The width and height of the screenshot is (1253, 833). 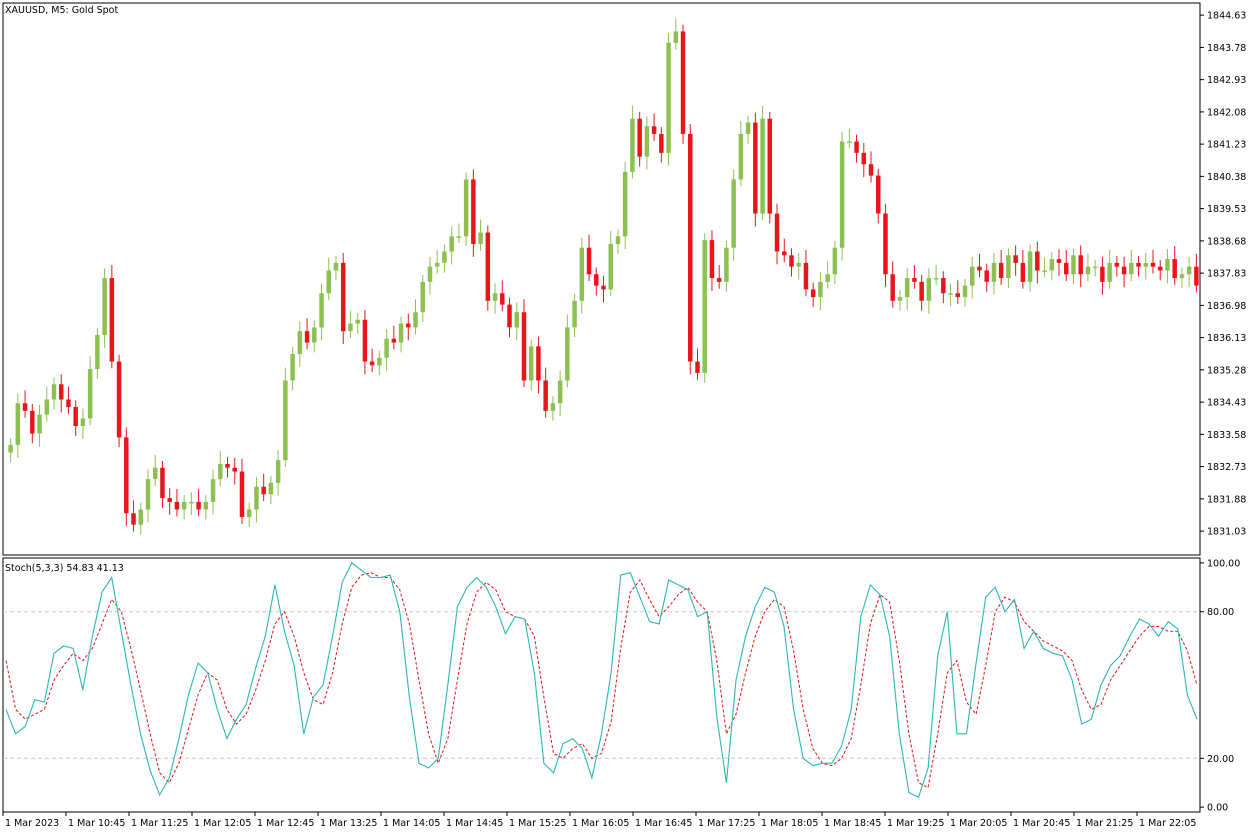 What do you see at coordinates (1226, 209) in the screenshot?
I see `price-tick-label: 1839.53` at bounding box center [1226, 209].